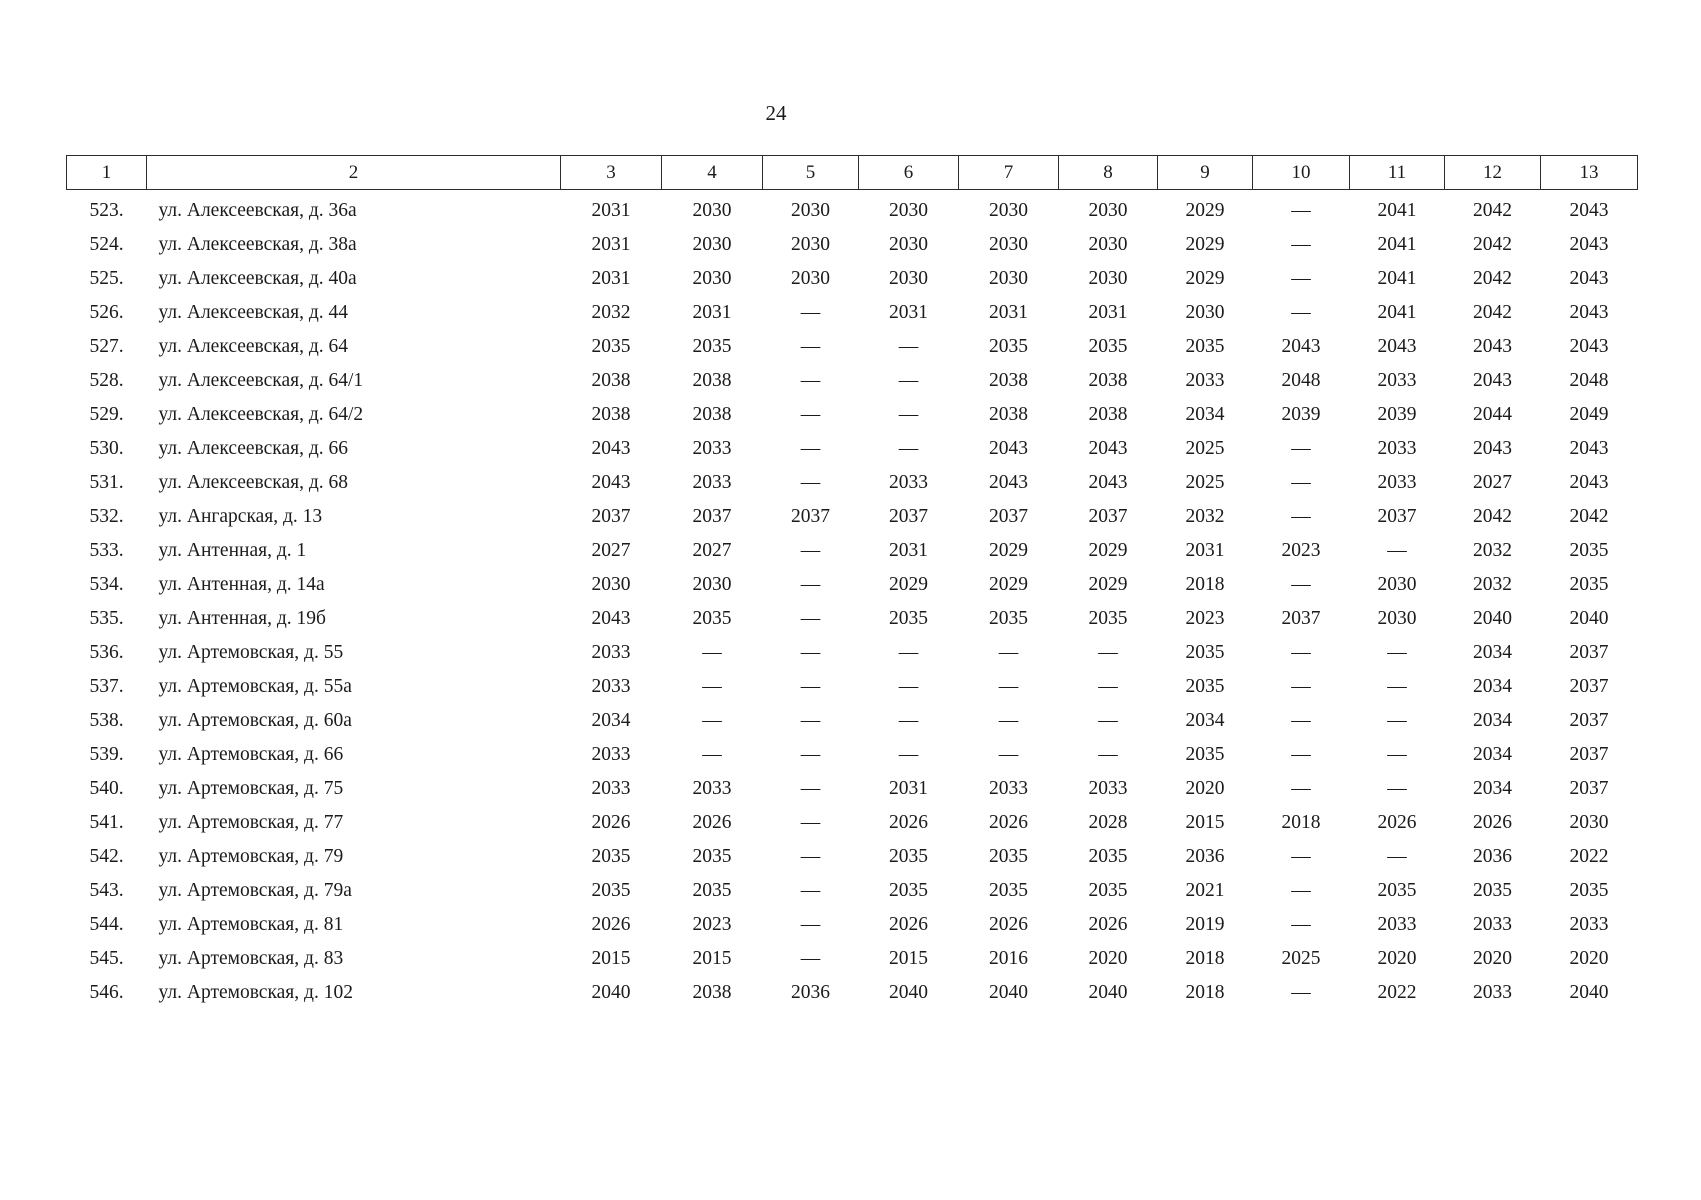  Describe the element at coordinates (106, 686) in the screenshot. I see `row-number-cell: 537.` at that location.